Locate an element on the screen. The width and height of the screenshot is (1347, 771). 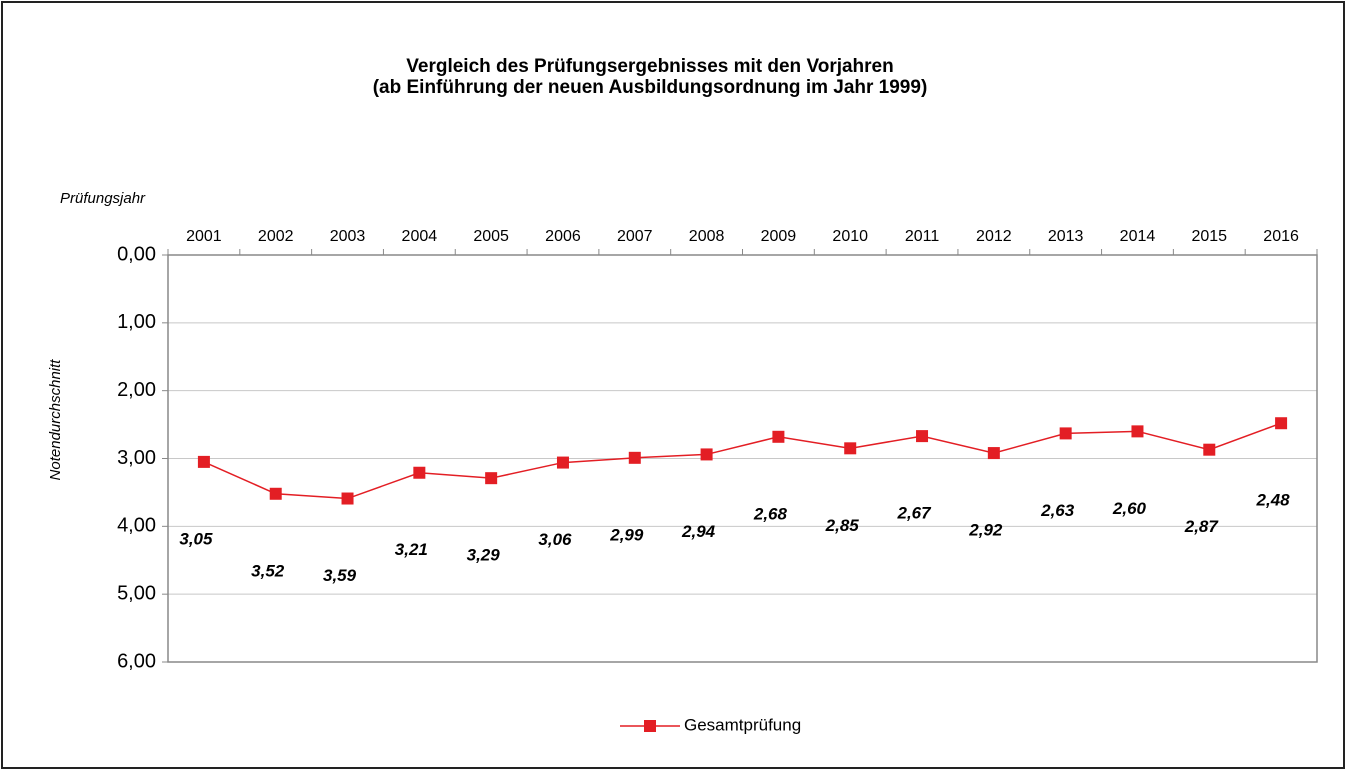
x-tick-label: 2004 is located at coordinates (420, 236).